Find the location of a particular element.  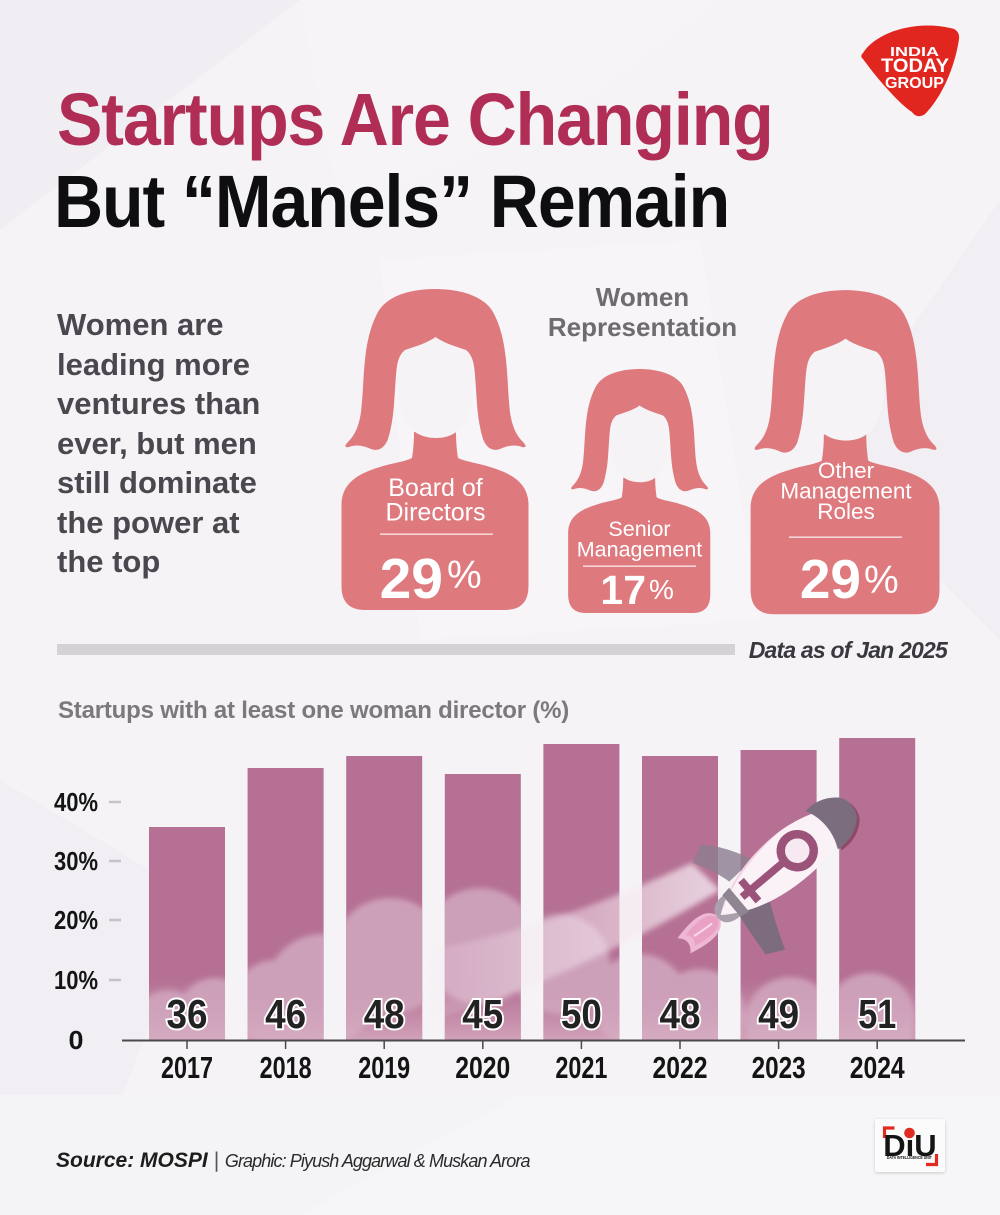

svg-text: Board of is located at coordinates (435, 488).